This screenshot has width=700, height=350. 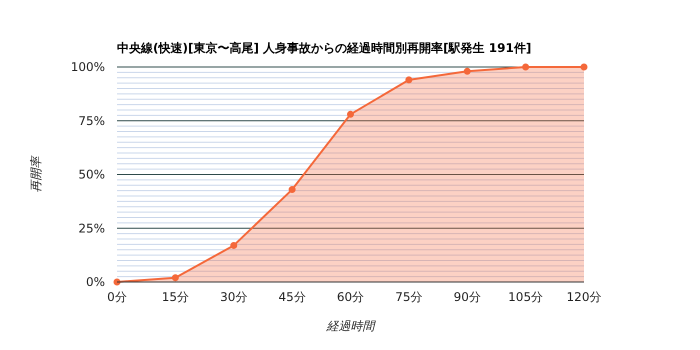 I want to click on y-tick-label: 25%, so click(x=91, y=228).